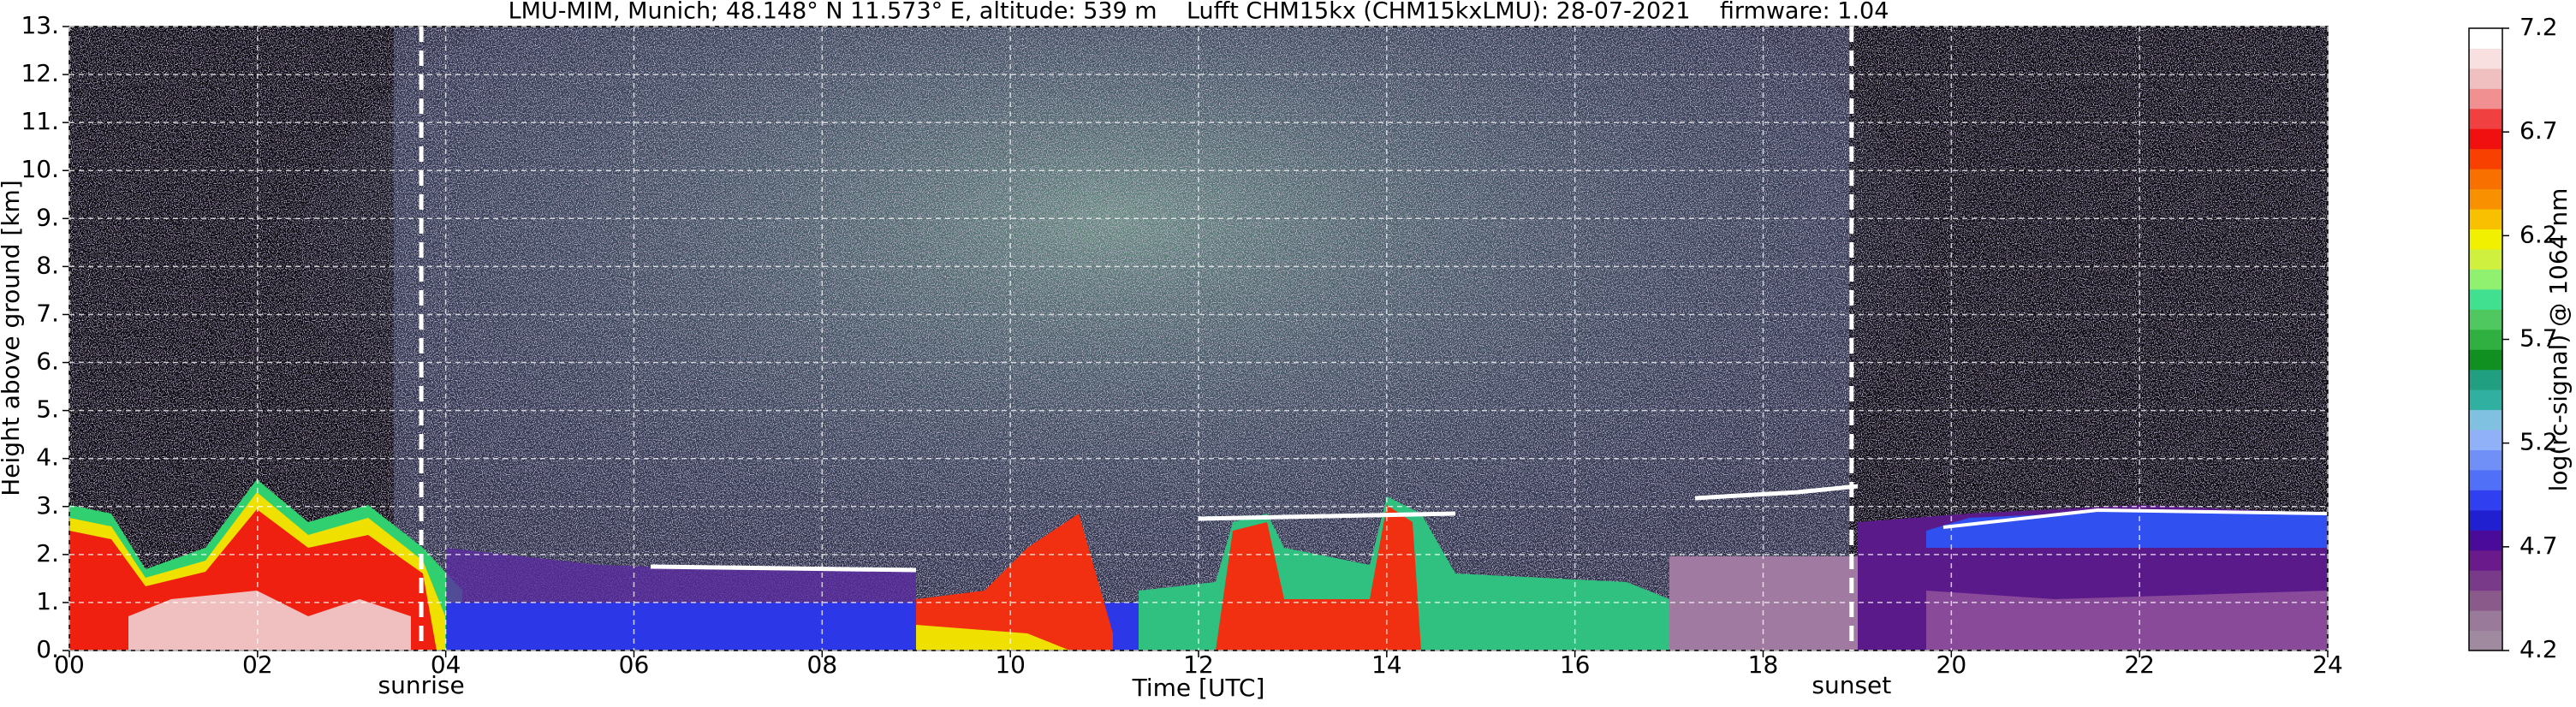 The height and width of the screenshot is (707, 2576). Describe the element at coordinates (823, 665) in the screenshot. I see `x-tick-label: 08` at that location.